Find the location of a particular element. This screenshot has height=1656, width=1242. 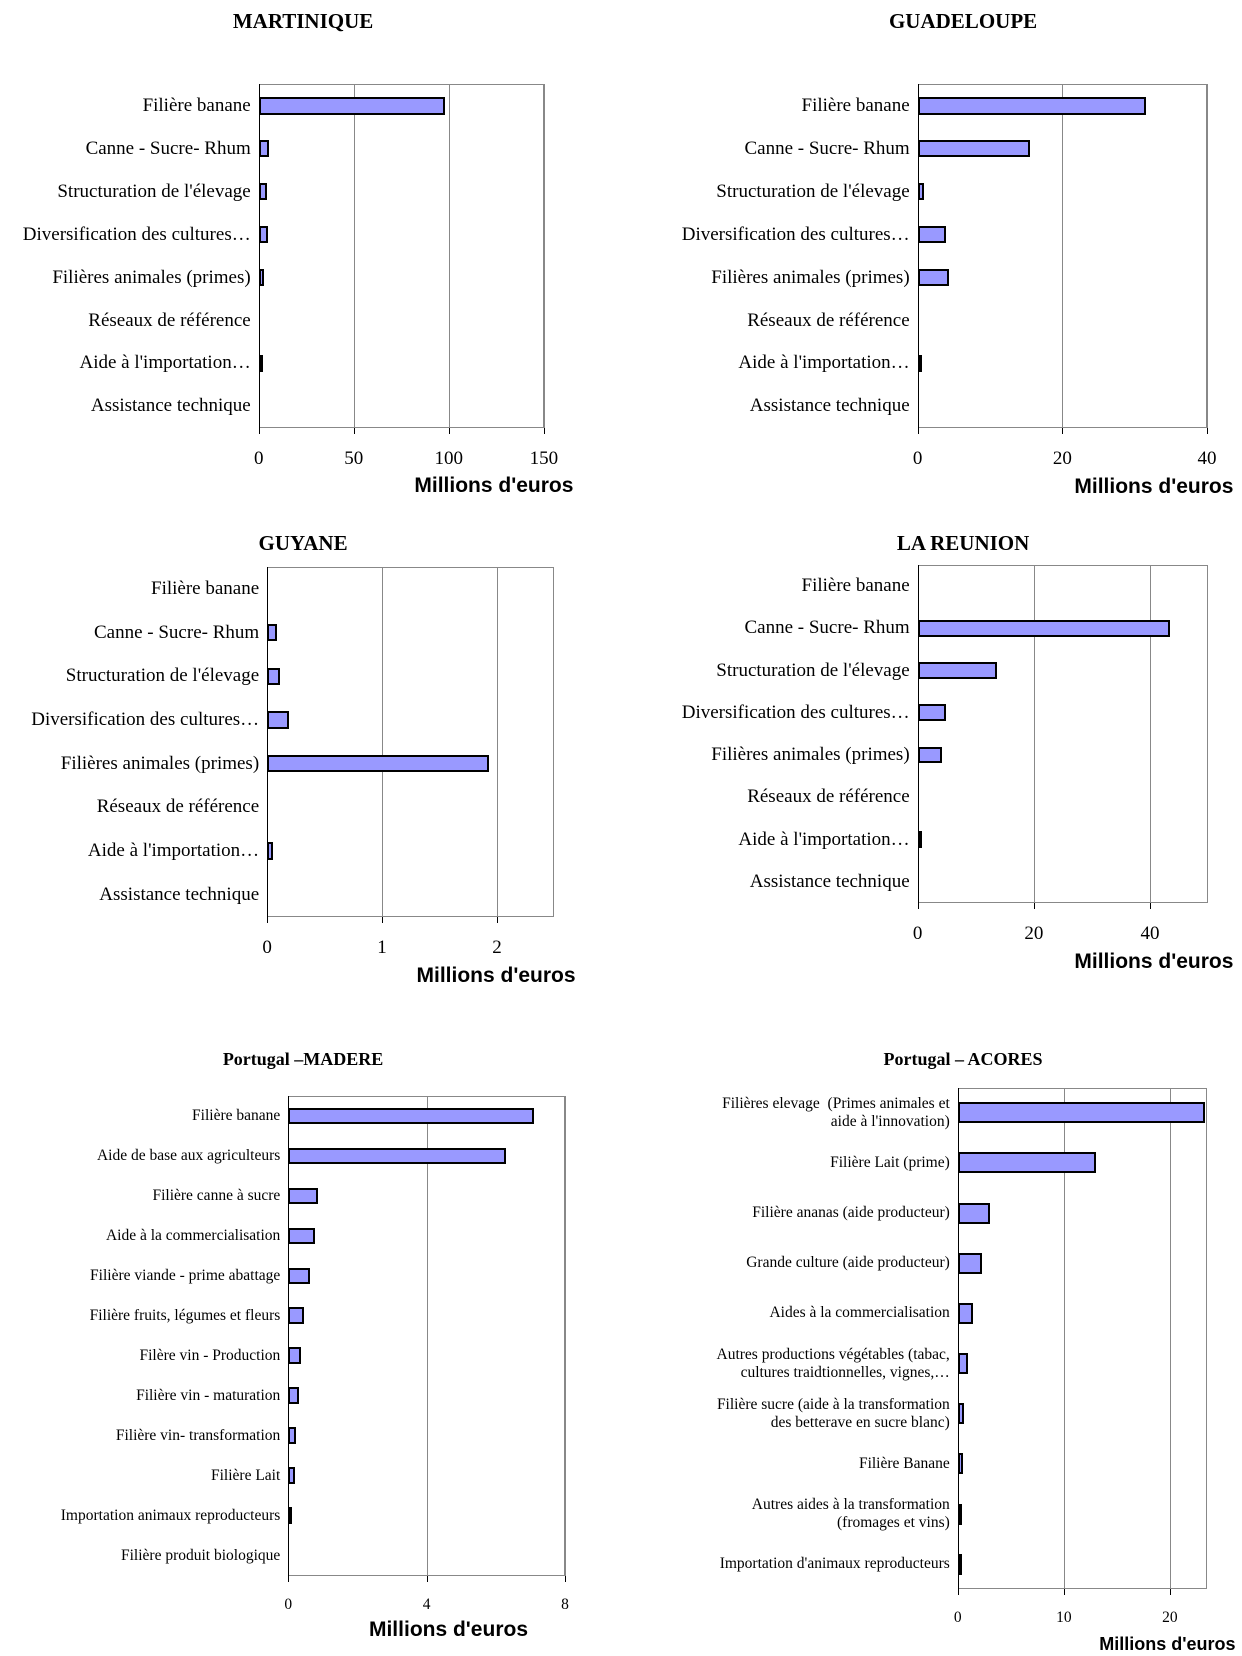

chart-title: GUYANE is located at coordinates (303, 543).